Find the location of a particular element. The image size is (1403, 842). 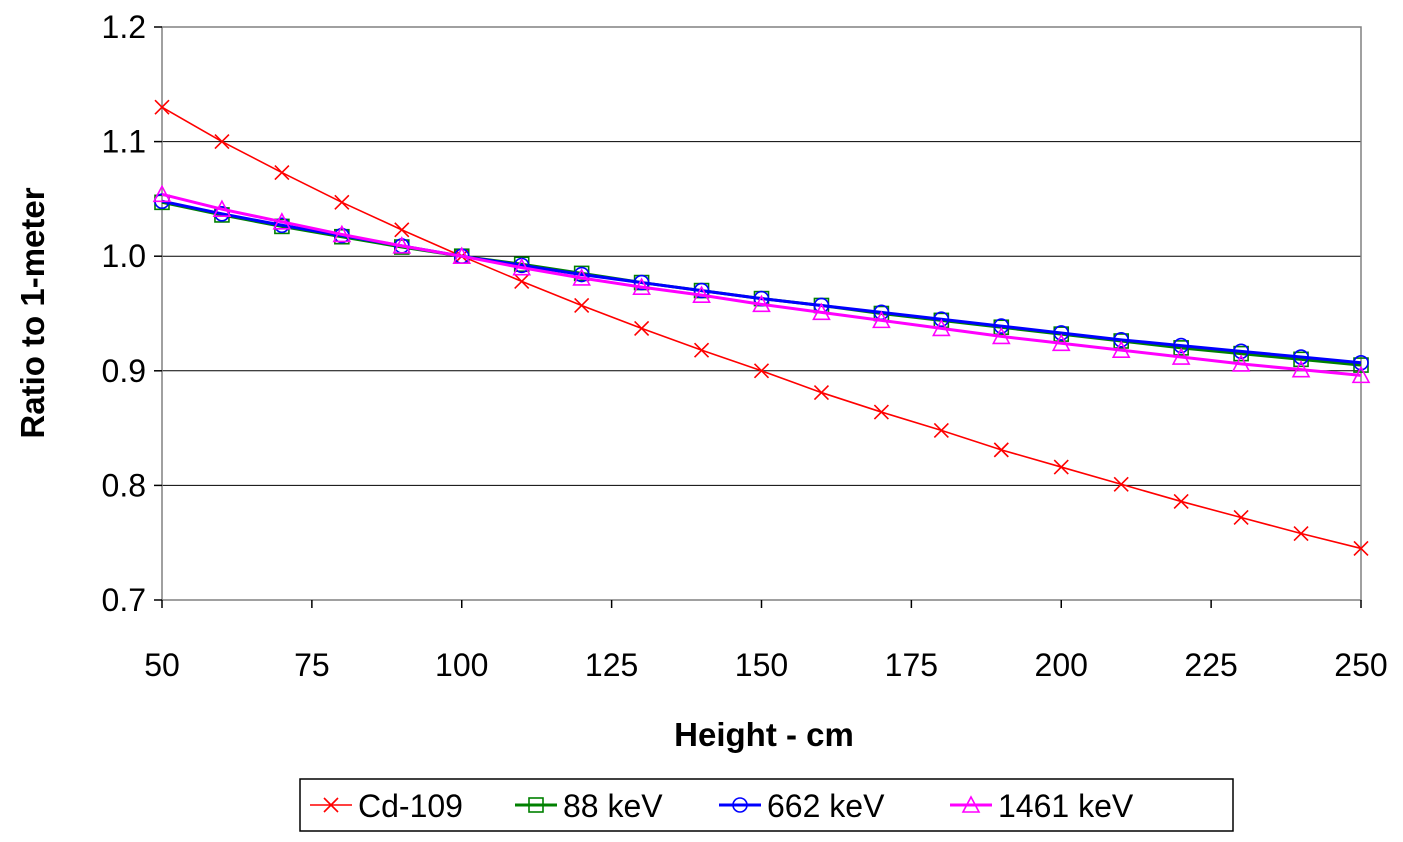

legend-label: Cd-109 is located at coordinates (410, 806).